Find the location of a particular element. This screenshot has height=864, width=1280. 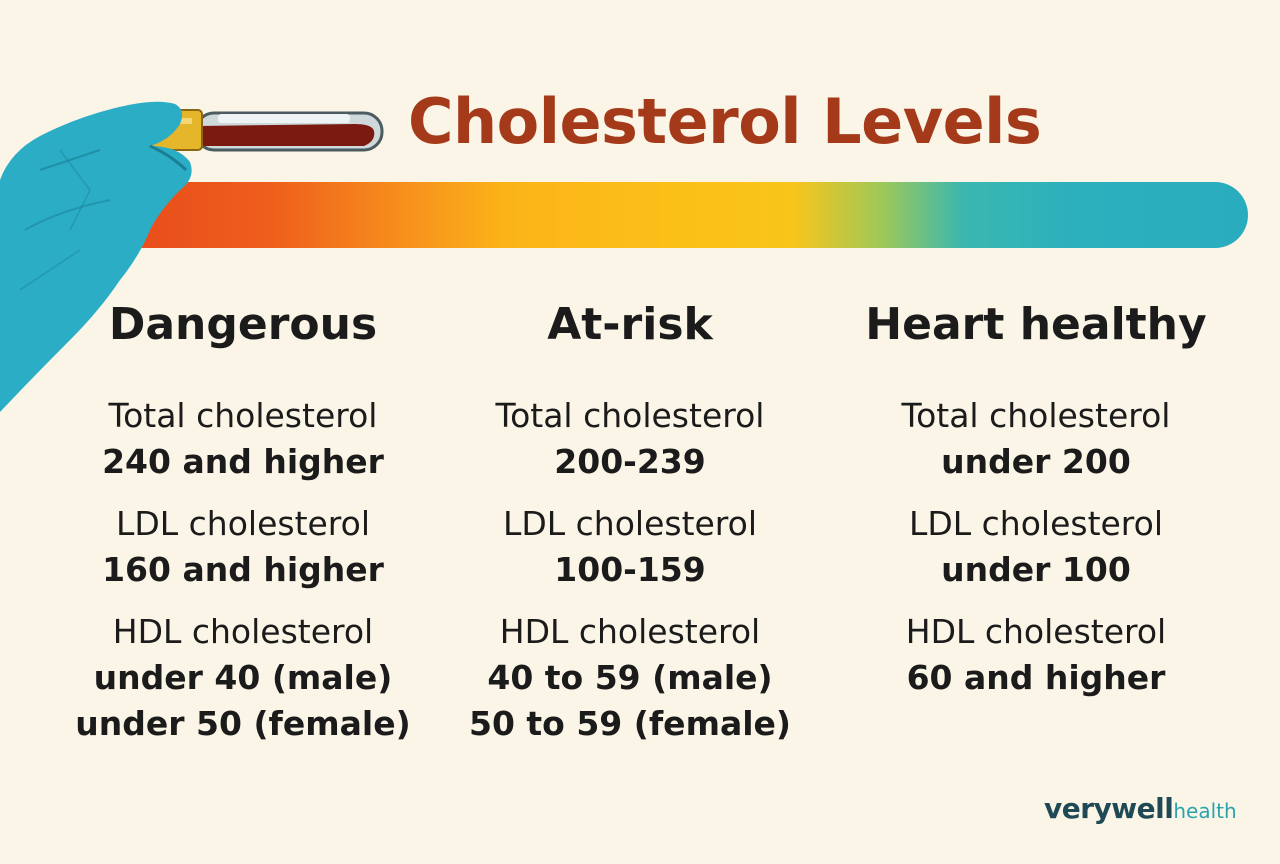

column-heading: At-risk is located at coordinates (630, 324).